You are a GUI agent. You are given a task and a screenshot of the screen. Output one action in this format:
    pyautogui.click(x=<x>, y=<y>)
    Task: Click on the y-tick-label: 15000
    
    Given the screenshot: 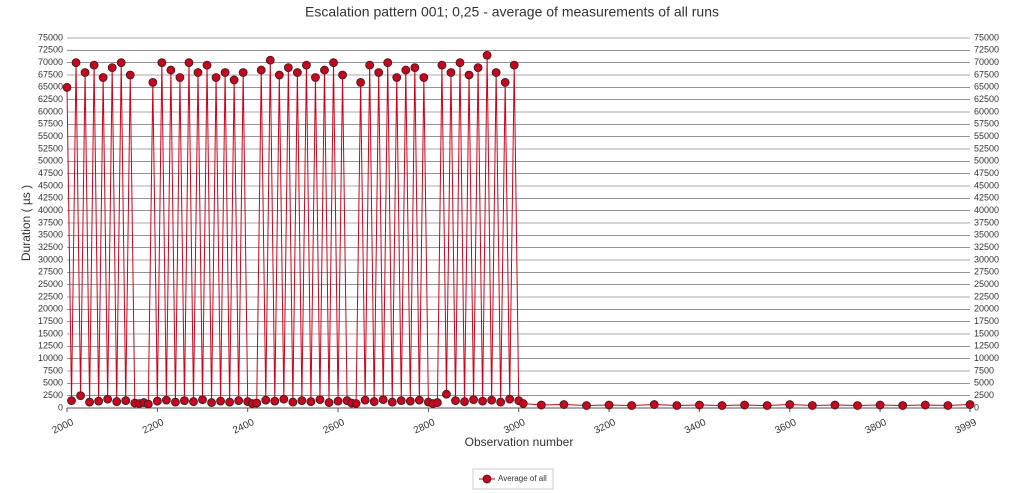 What is the action you would take?
    pyautogui.click(x=50, y=333)
    